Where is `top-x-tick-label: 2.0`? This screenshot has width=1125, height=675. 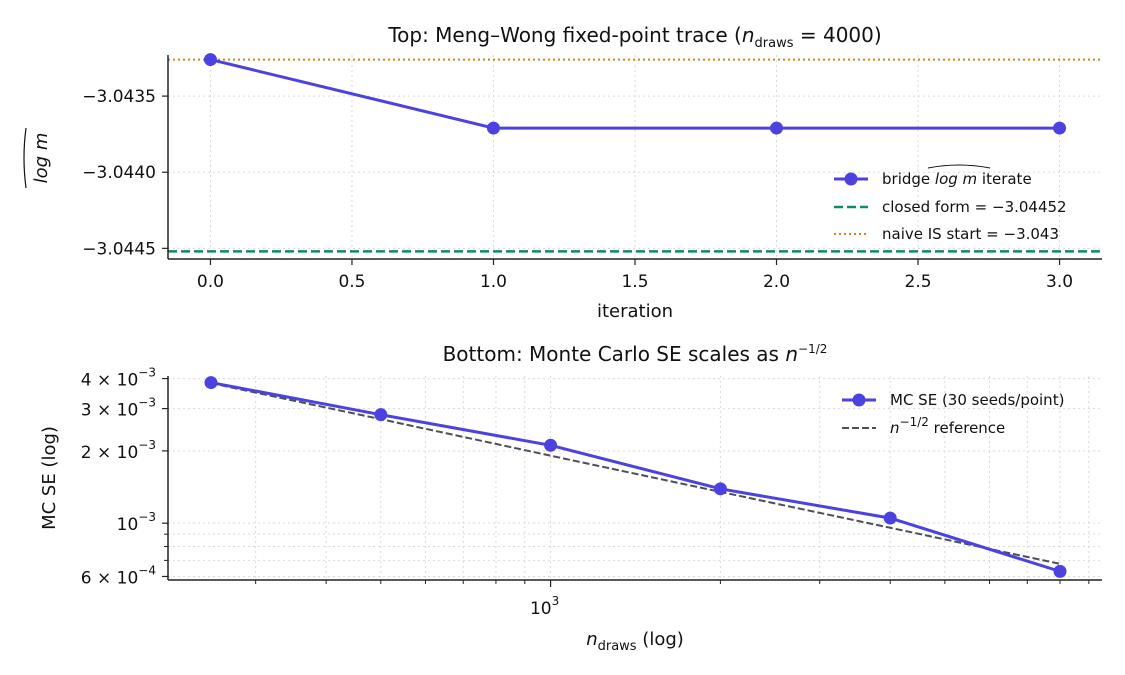
top-x-tick-label: 2.0 is located at coordinates (776, 282).